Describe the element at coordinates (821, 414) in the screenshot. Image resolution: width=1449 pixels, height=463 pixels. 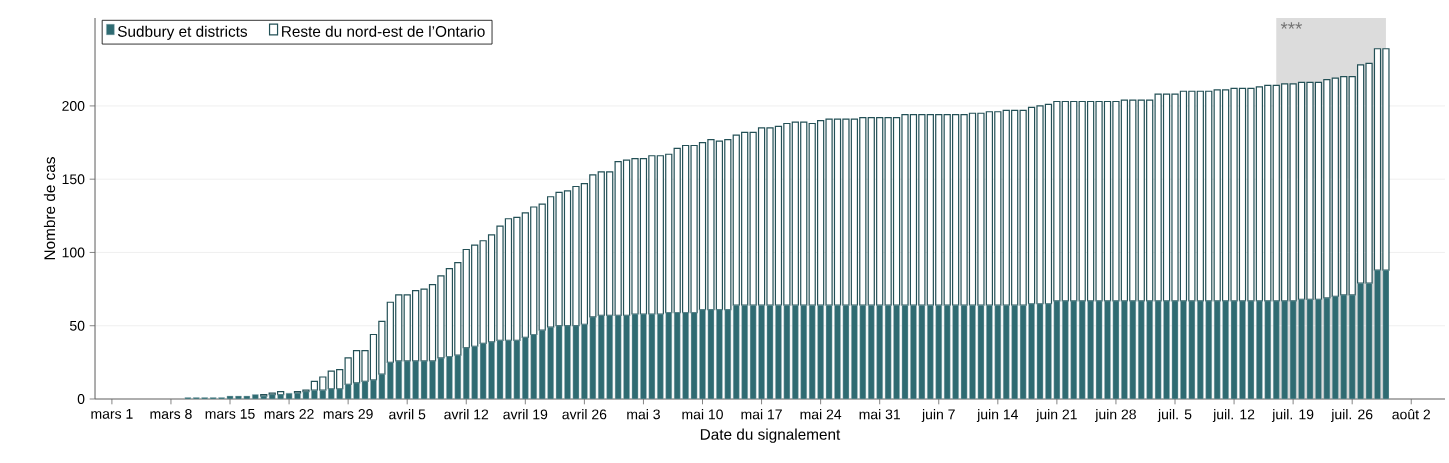
I see `x-tick-label: mai 24` at that location.